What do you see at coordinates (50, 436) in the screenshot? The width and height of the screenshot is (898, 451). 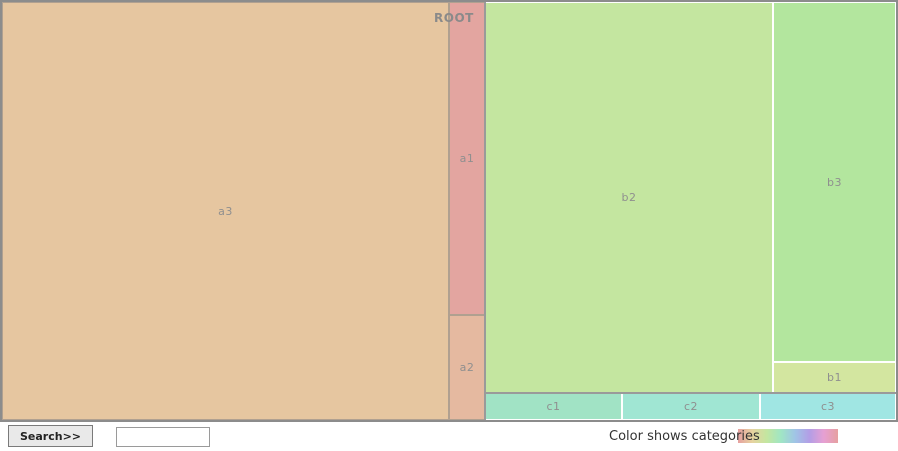 I see `search-button: Search>>` at bounding box center [50, 436].